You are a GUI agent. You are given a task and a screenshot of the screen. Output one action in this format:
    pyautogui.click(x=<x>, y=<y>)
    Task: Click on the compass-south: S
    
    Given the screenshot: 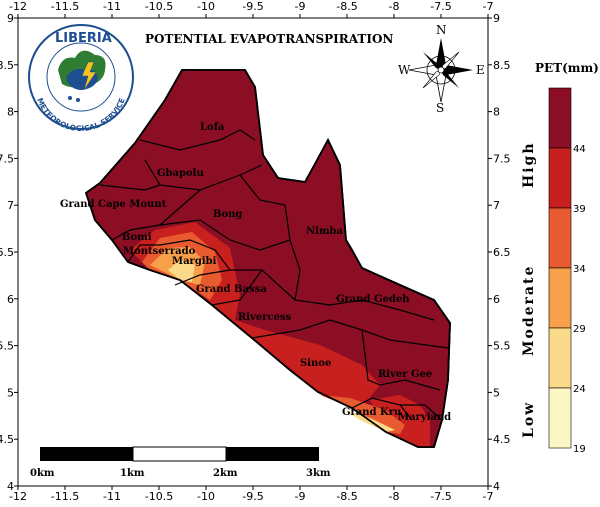 What is the action you would take?
    pyautogui.click(x=440, y=108)
    